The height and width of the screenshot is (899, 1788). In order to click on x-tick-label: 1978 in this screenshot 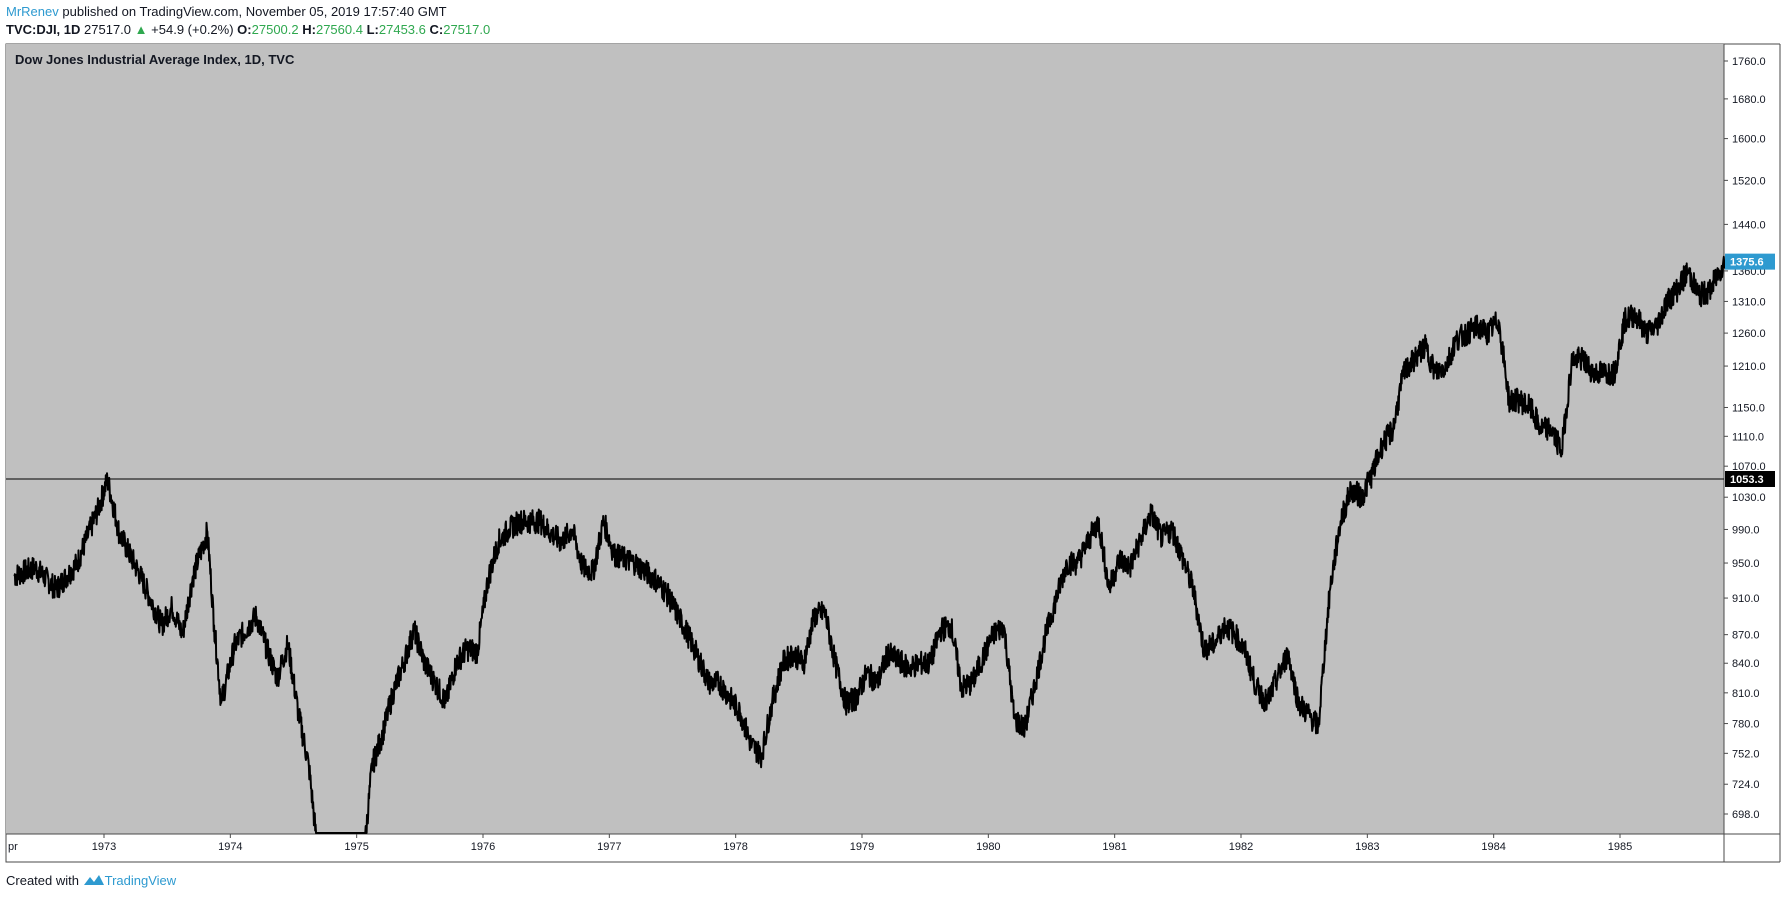, I will do `click(735, 847)`.